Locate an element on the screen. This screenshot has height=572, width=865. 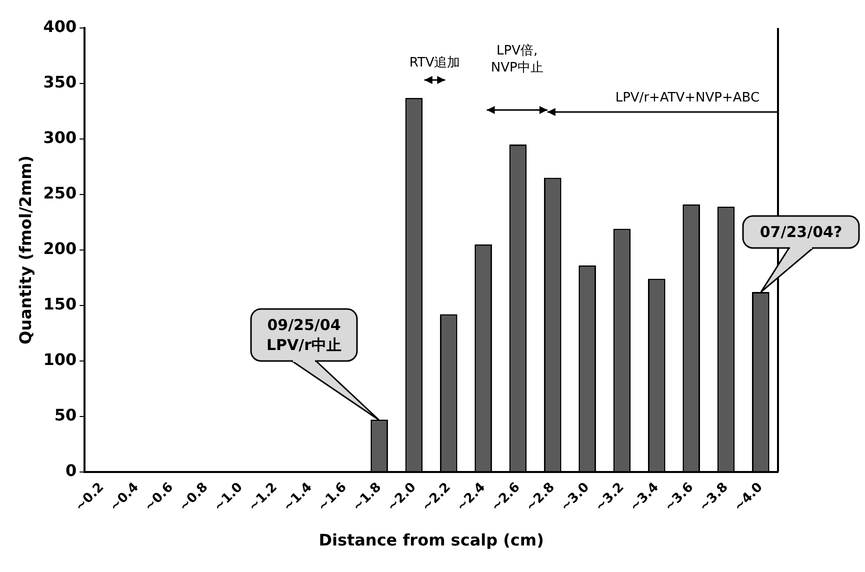
y-tick-label: 100 is located at coordinates (60, 359).